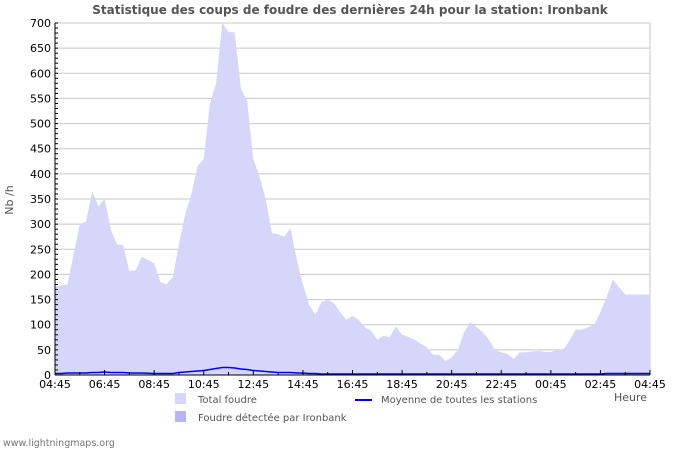 The image size is (700, 450). What do you see at coordinates (601, 384) in the screenshot?
I see `x-tick-label: 02:45` at bounding box center [601, 384].